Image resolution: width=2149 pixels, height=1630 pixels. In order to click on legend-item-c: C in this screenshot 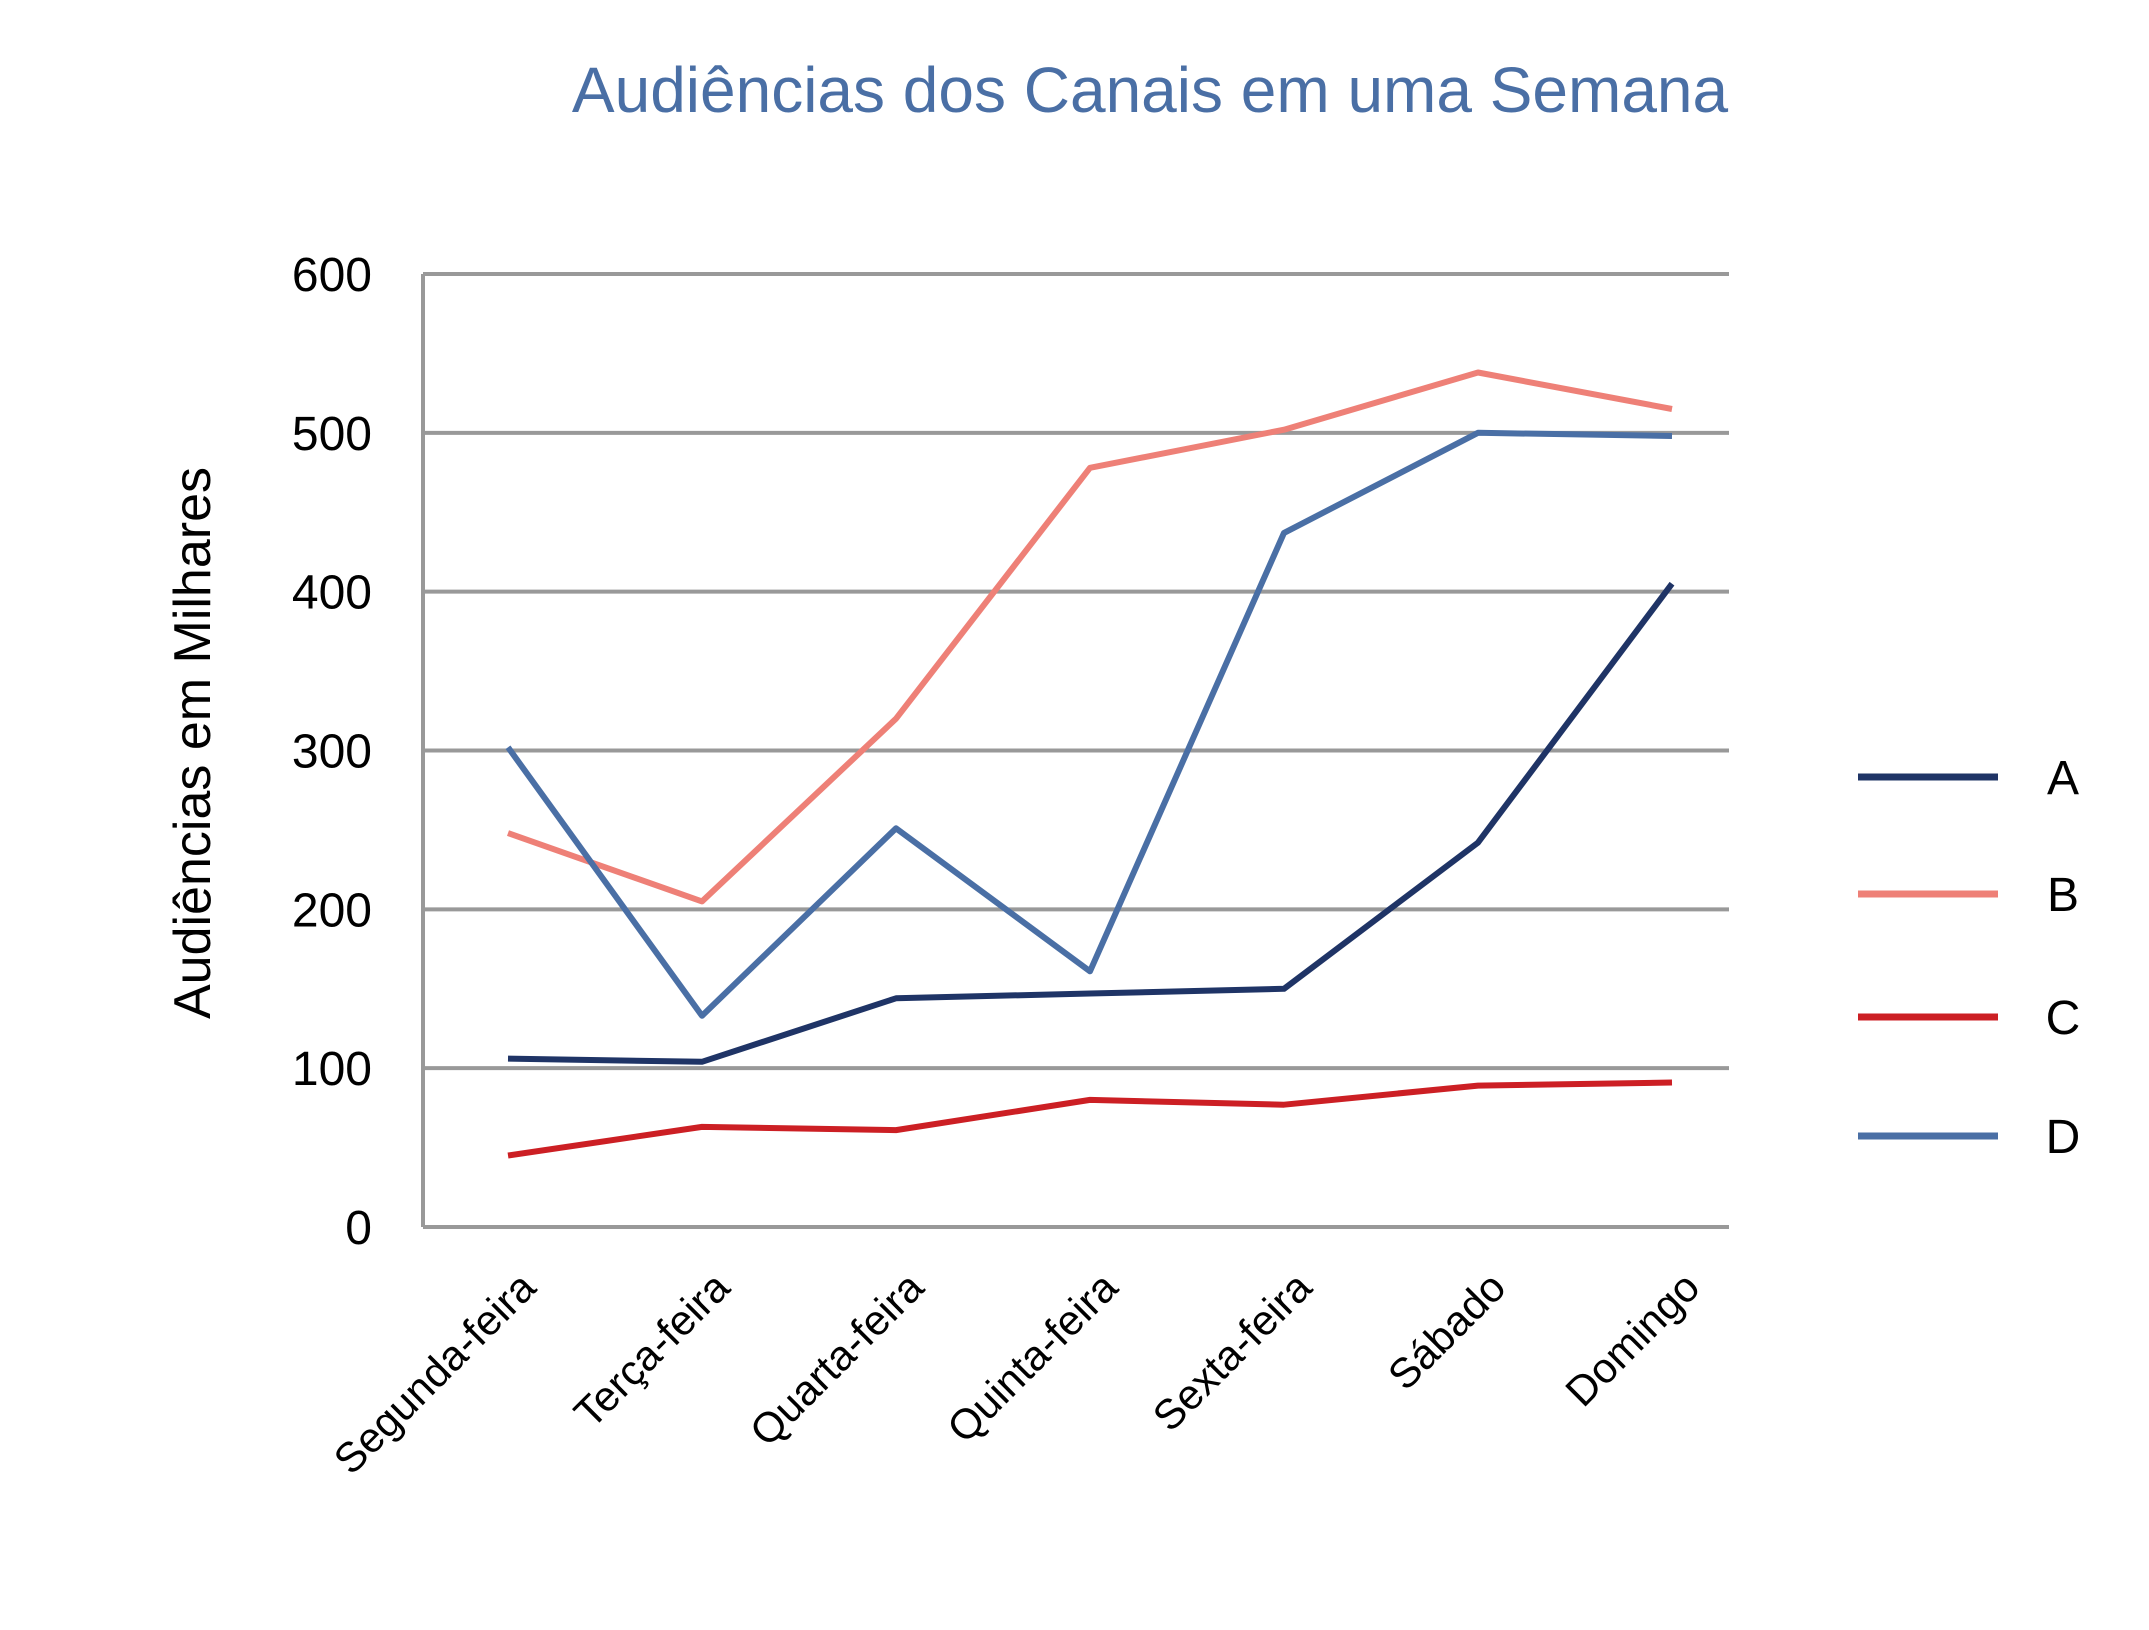, I will do `click(1969, 1018)`.